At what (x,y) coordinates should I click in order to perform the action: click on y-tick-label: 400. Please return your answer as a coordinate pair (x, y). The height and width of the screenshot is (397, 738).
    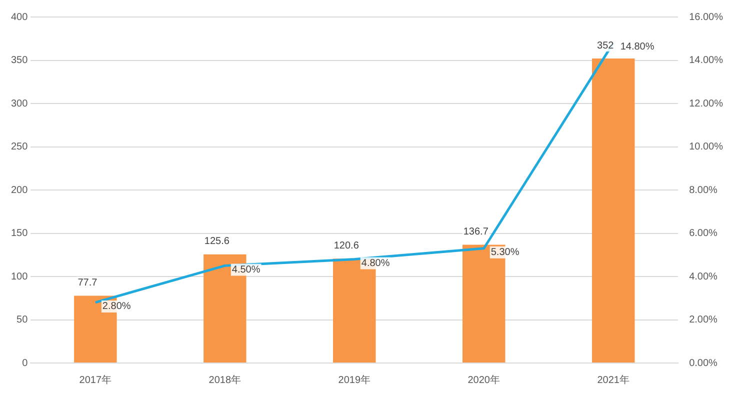
    Looking at the image, I should click on (19, 17).